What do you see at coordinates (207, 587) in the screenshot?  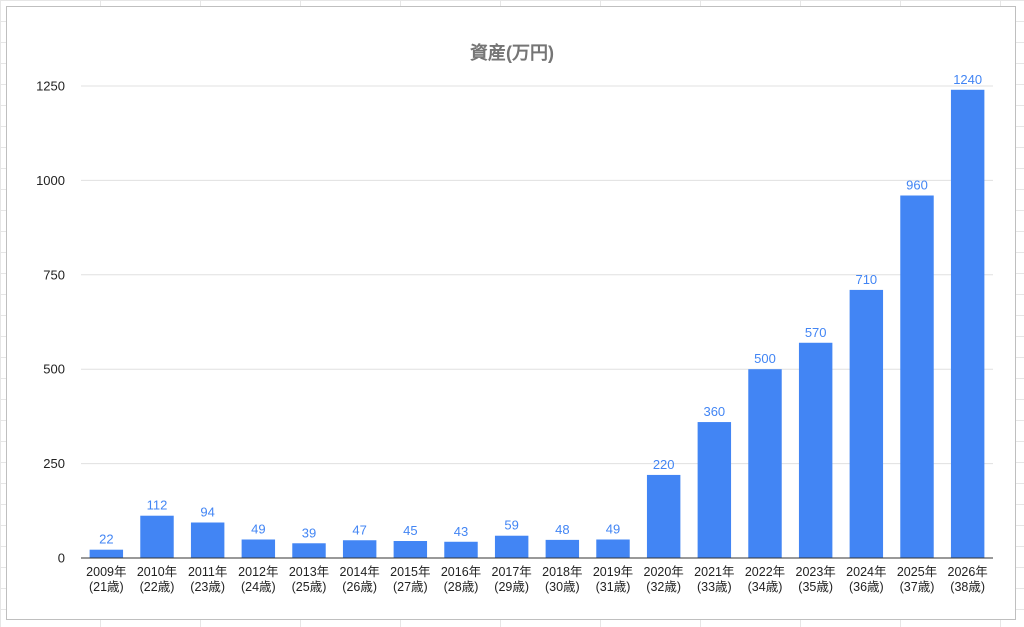 I see `x-tick-label-age: (23歳)` at bounding box center [207, 587].